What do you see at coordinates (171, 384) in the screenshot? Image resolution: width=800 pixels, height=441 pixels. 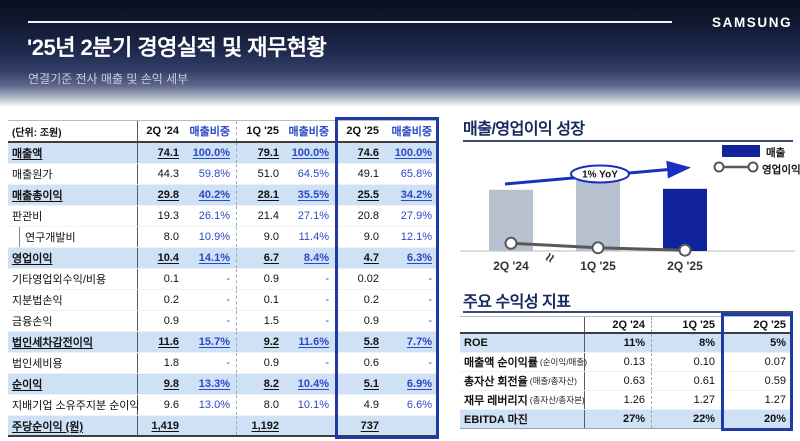 I see `cell-value: 9.8` at bounding box center [171, 384].